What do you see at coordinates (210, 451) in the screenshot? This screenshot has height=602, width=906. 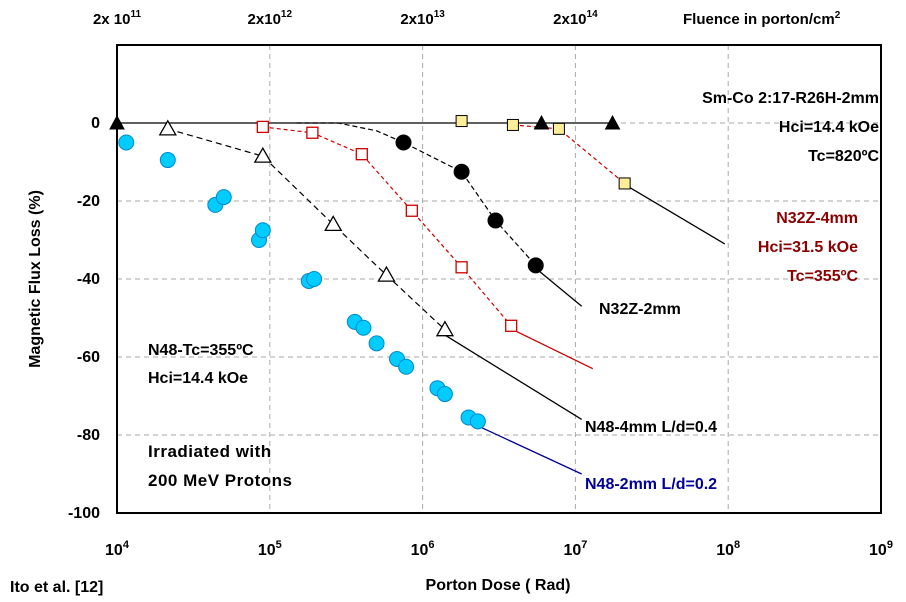 I see `irradiated-label-1: Irradiated with` at bounding box center [210, 451].